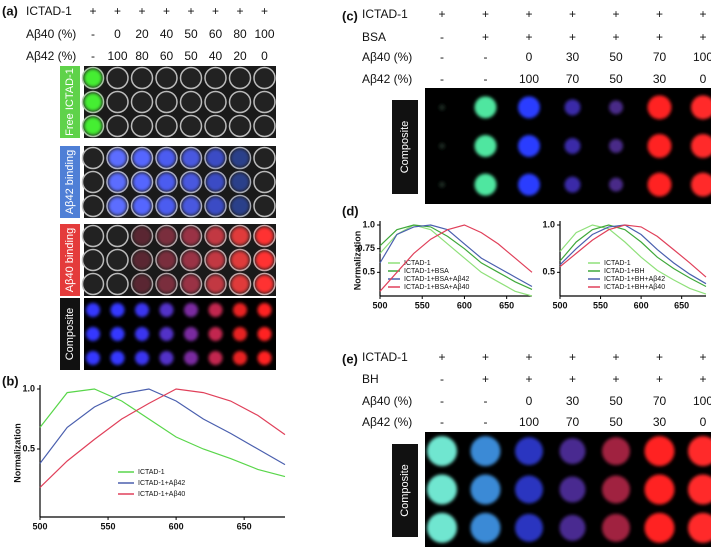  Describe the element at coordinates (167, 34) in the screenshot. I see `cell: 40` at that location.